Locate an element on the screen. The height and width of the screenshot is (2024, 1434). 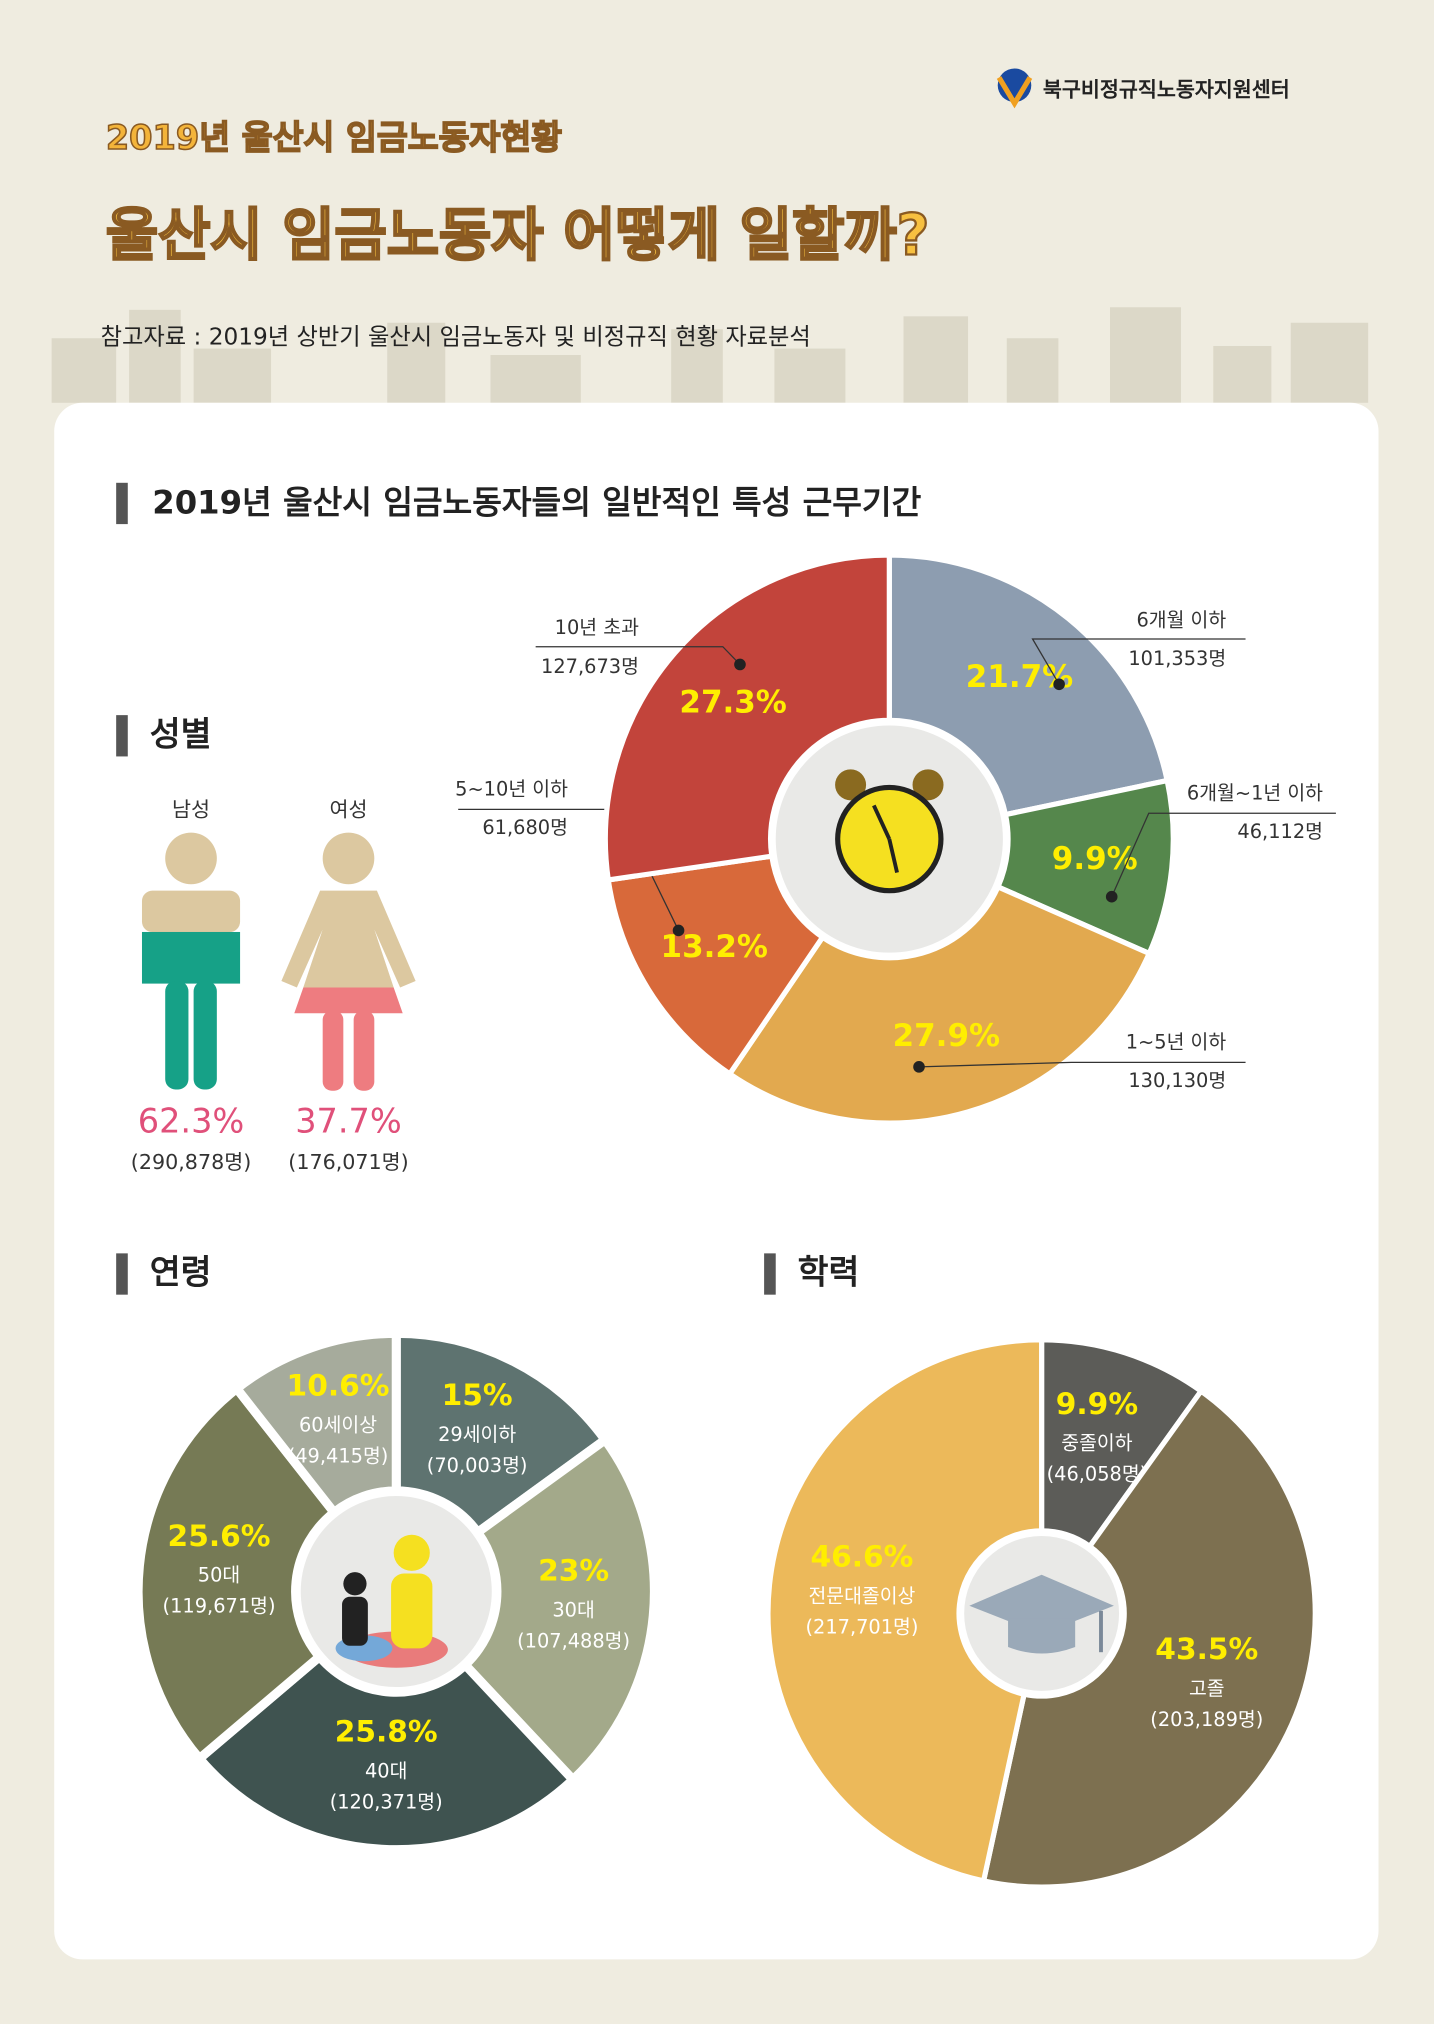
slice-name: 전문대졸이상 is located at coordinates (862, 1595).